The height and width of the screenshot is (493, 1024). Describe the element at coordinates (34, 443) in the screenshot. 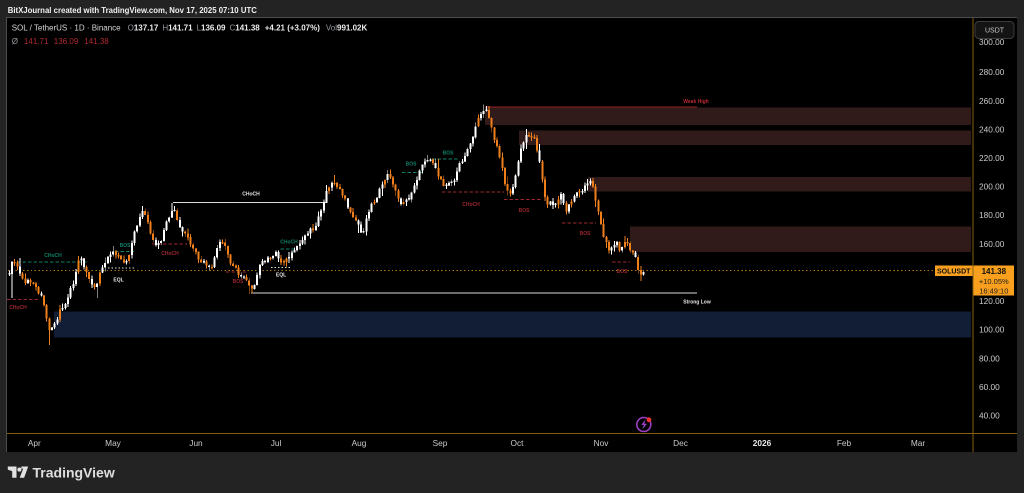

I see `svg-text: Apr` at that location.